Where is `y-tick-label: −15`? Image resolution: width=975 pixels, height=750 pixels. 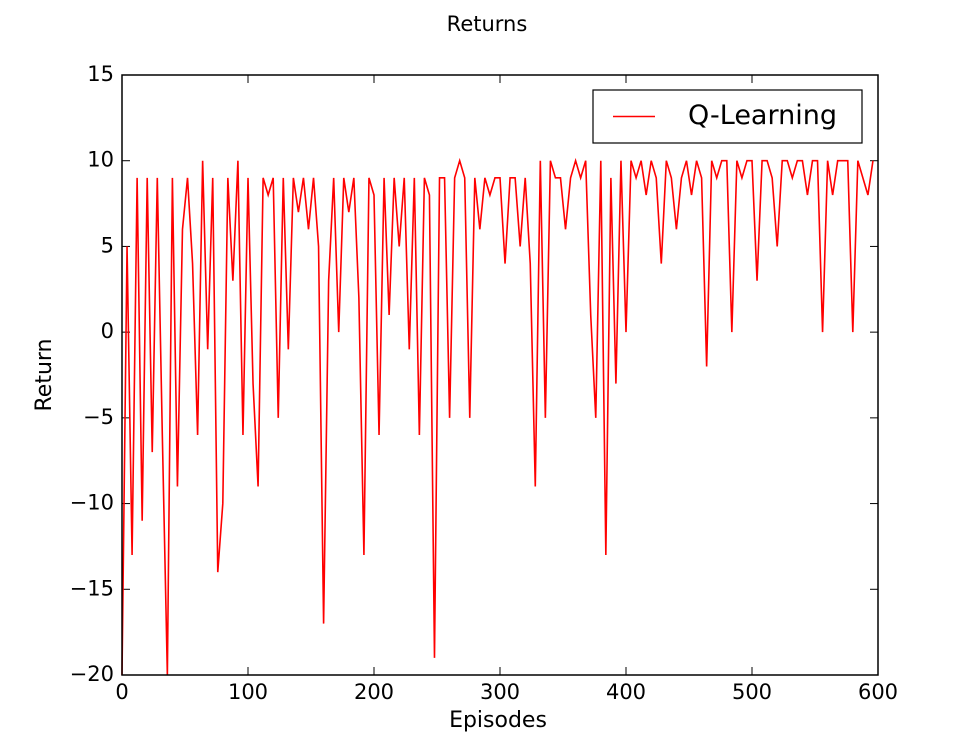 y-tick-label: −15 is located at coordinates (92, 588).